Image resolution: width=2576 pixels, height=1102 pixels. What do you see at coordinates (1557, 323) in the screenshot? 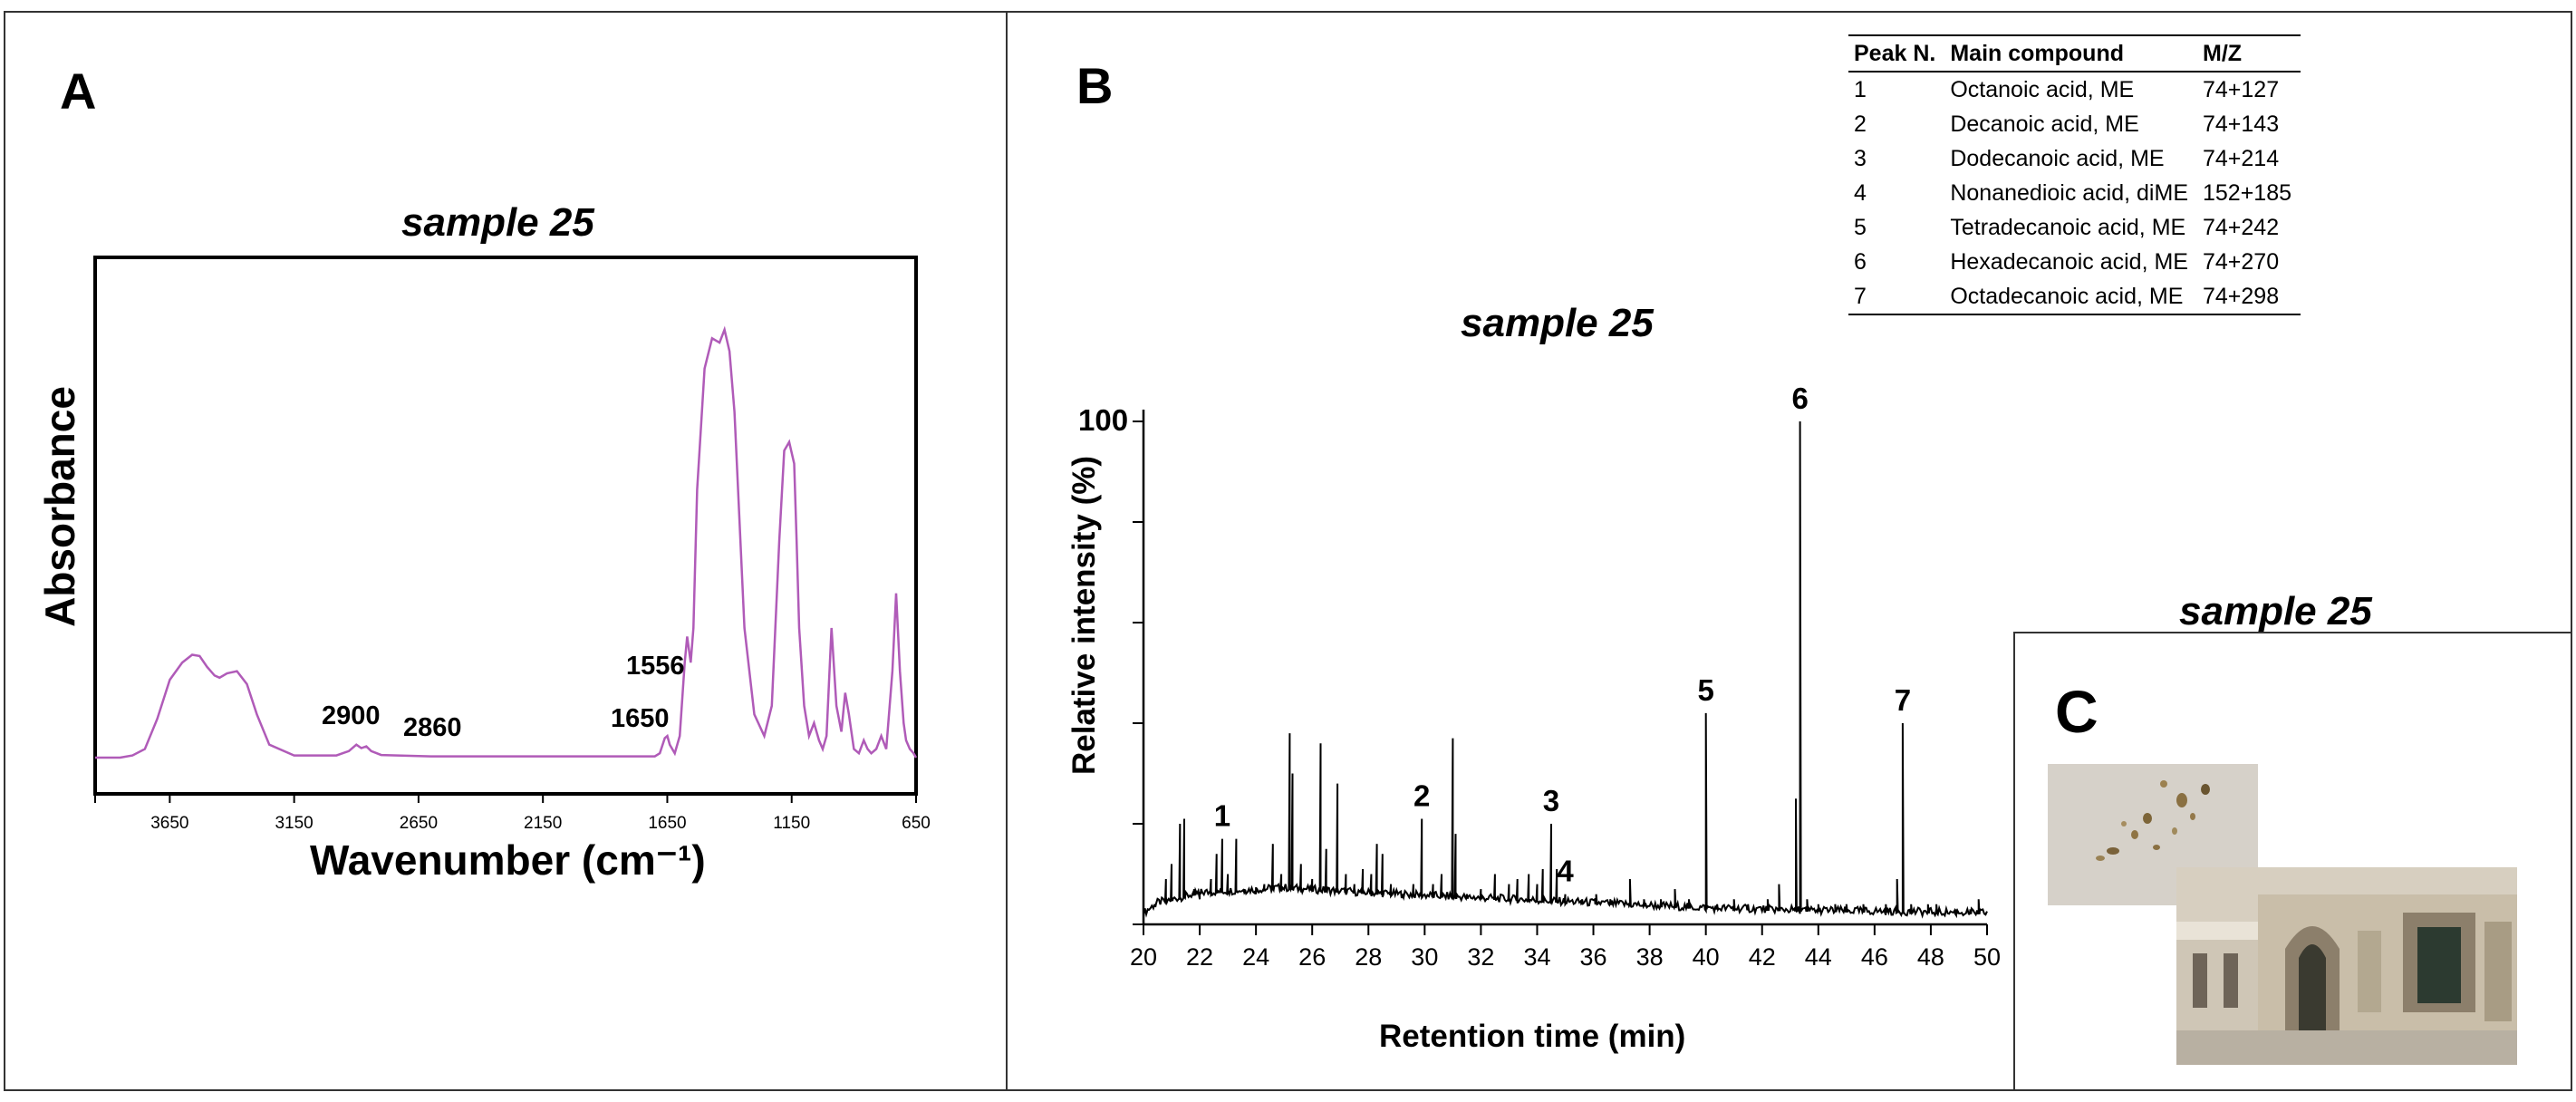
I see `panel-b-title: sample 25` at bounding box center [1557, 323].